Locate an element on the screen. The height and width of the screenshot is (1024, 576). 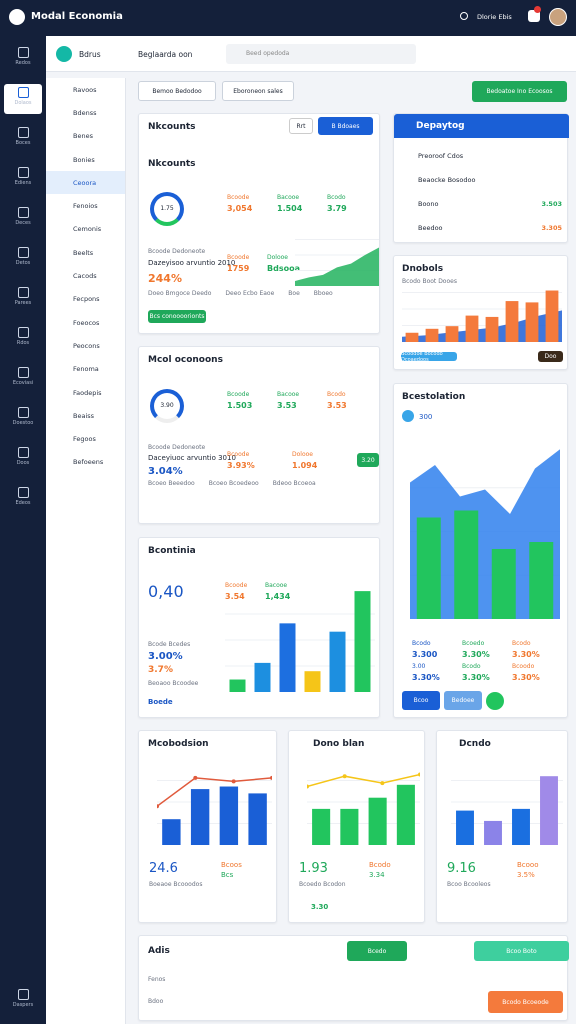
nav-label: Boces is located at coordinates (23, 143).